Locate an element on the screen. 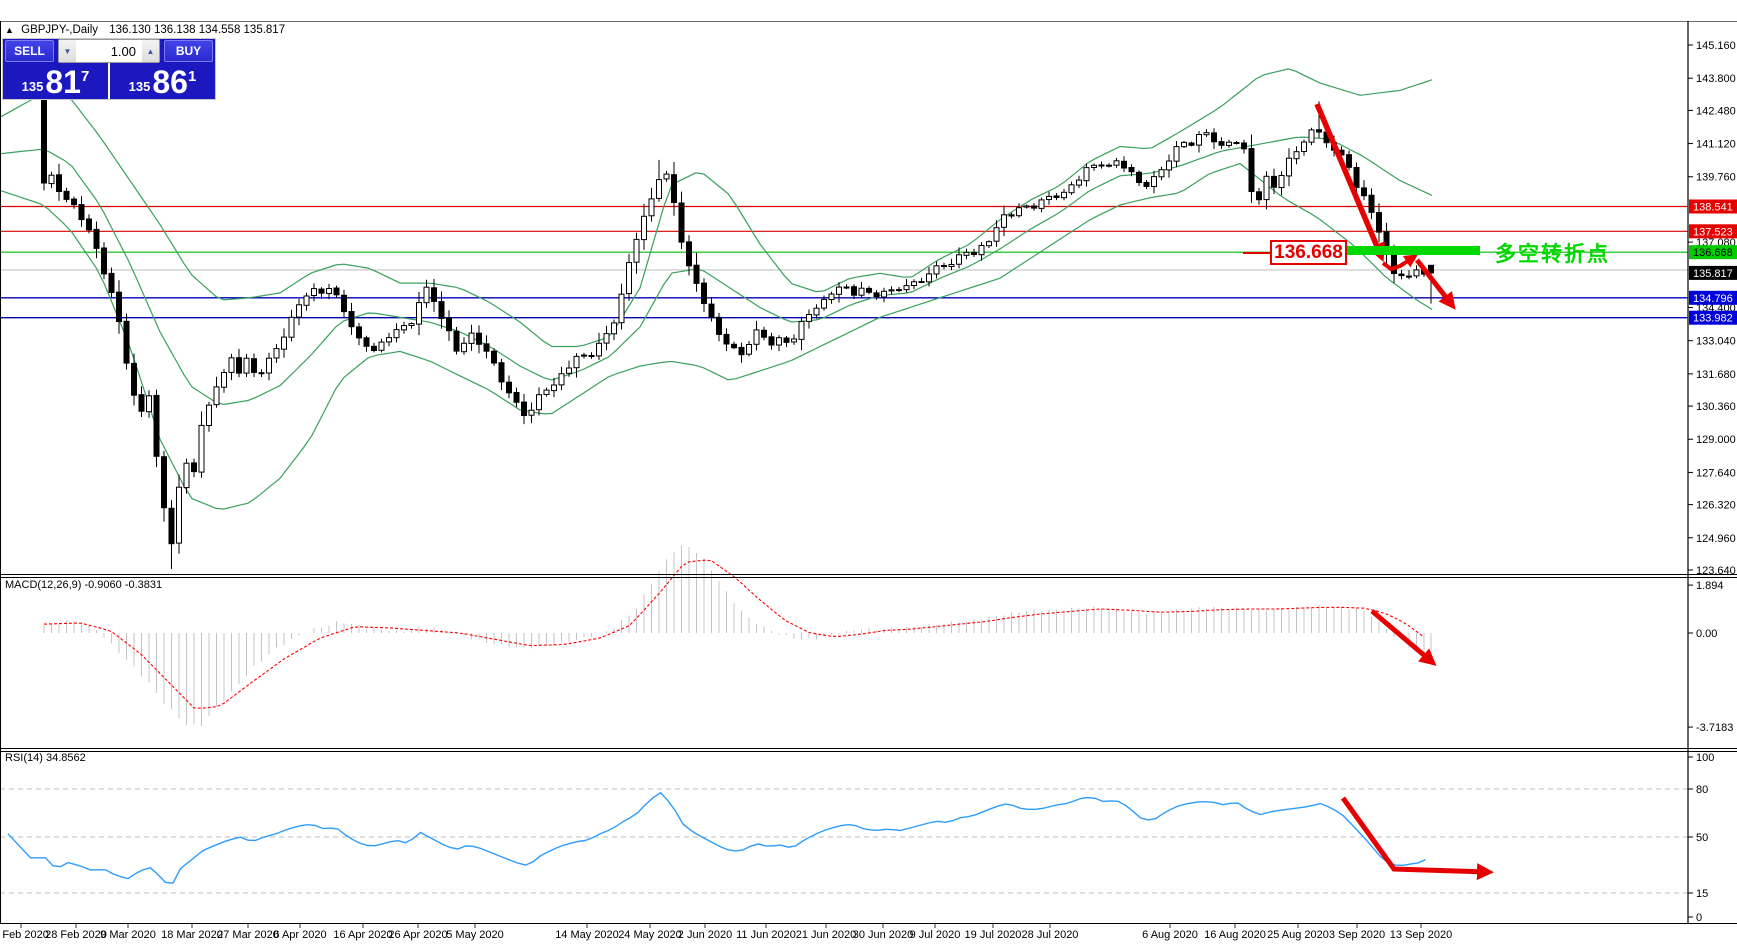 This screenshot has height=944, width=1737. svg-text: 143.800 is located at coordinates (1716, 79).